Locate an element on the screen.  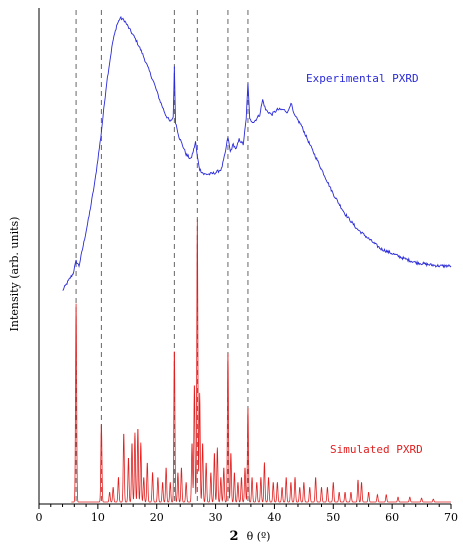
x-axis-label-rest: θ (º) is located at coordinates (259, 536).